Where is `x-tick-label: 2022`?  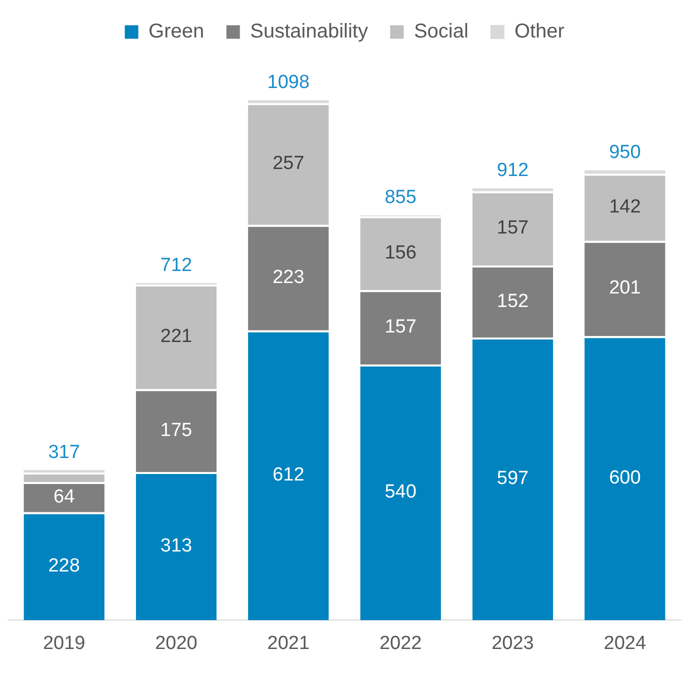
x-tick-label: 2022 is located at coordinates (400, 643).